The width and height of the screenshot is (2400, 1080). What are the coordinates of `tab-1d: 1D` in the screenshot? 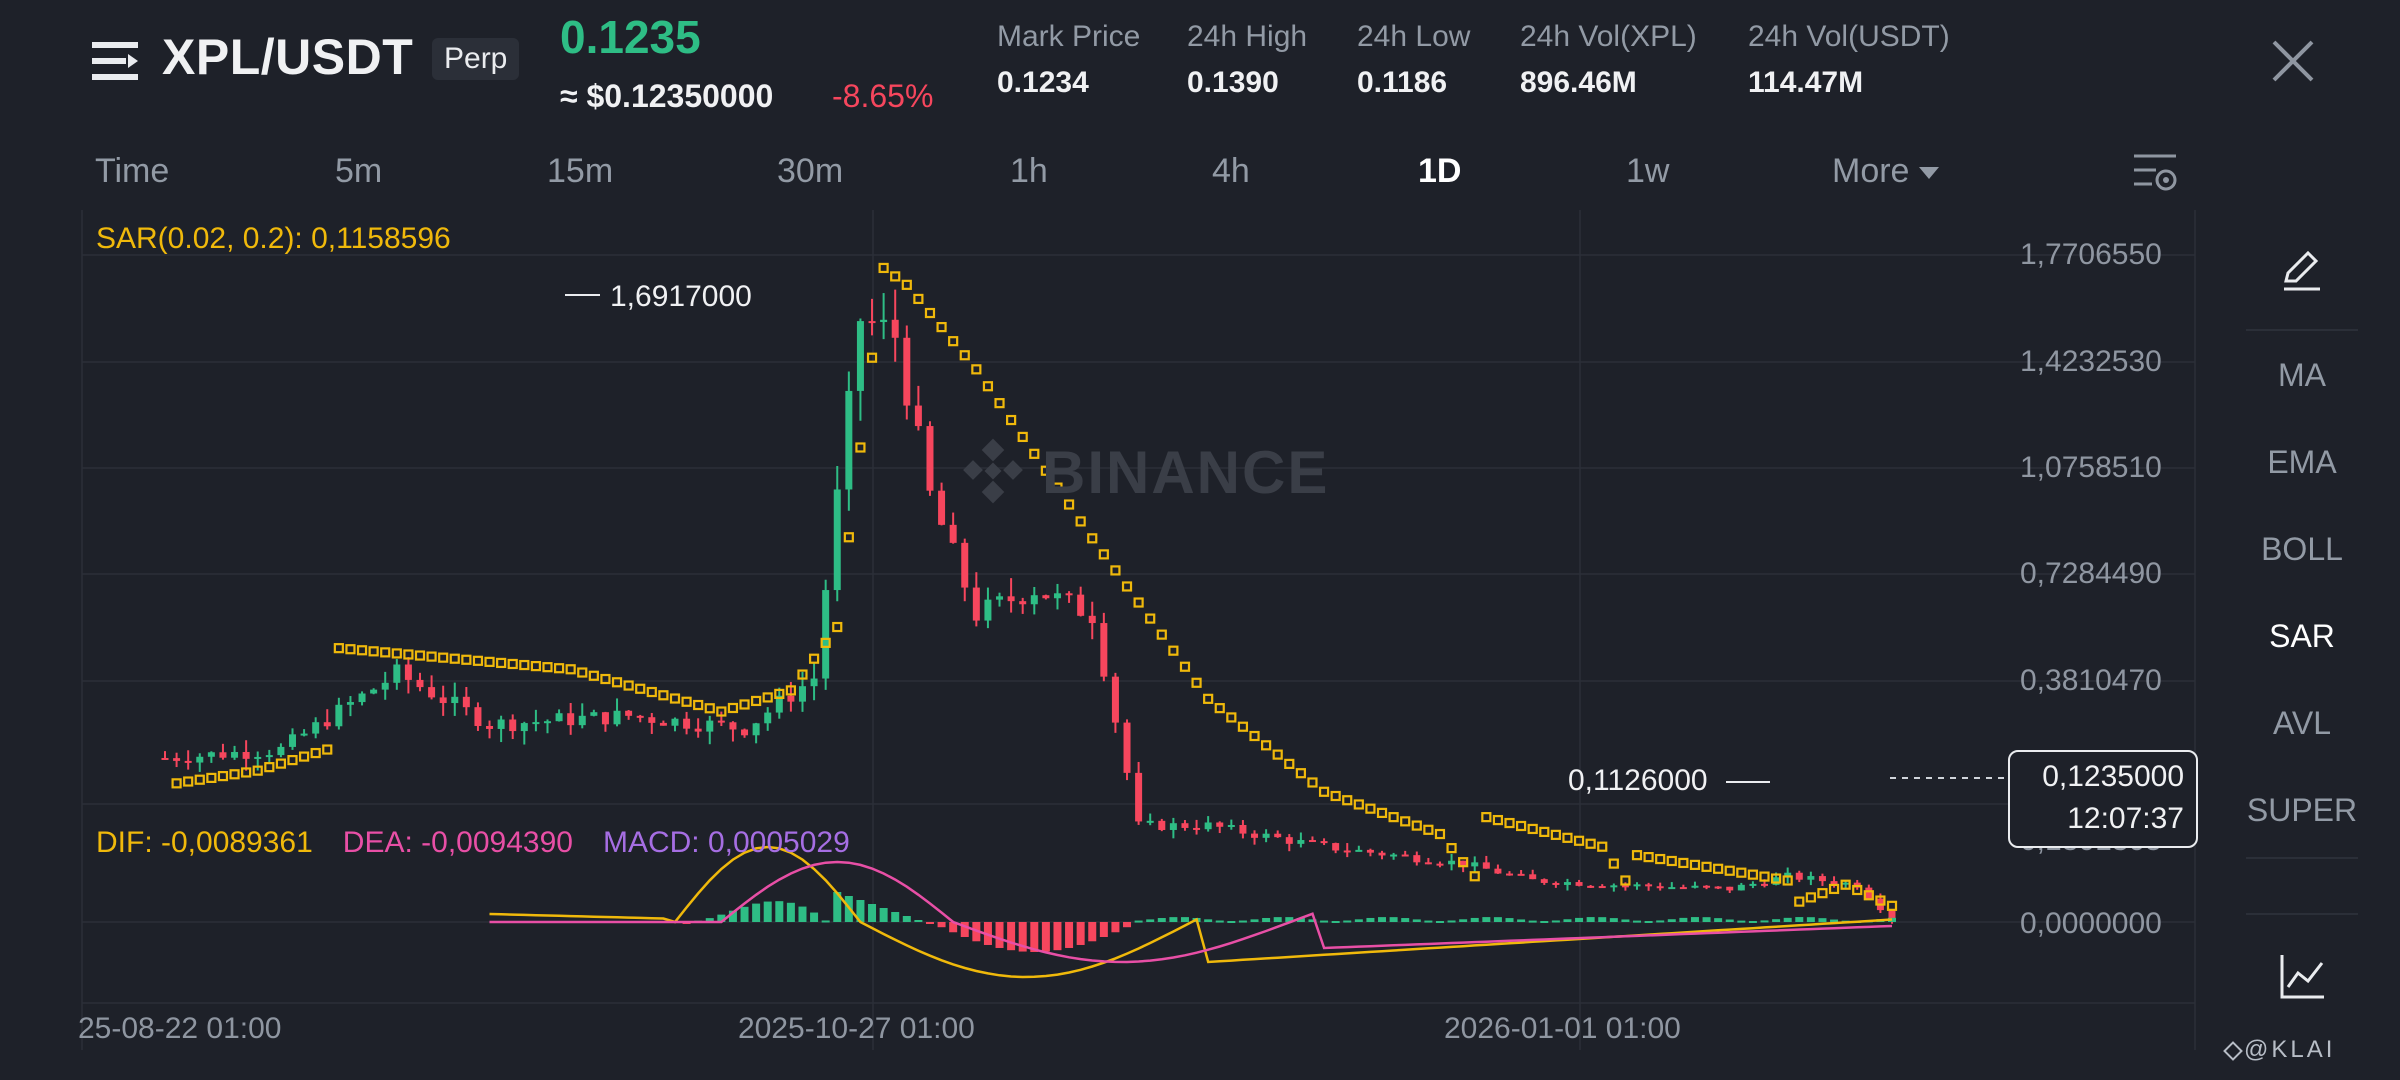 It's located at (1440, 171).